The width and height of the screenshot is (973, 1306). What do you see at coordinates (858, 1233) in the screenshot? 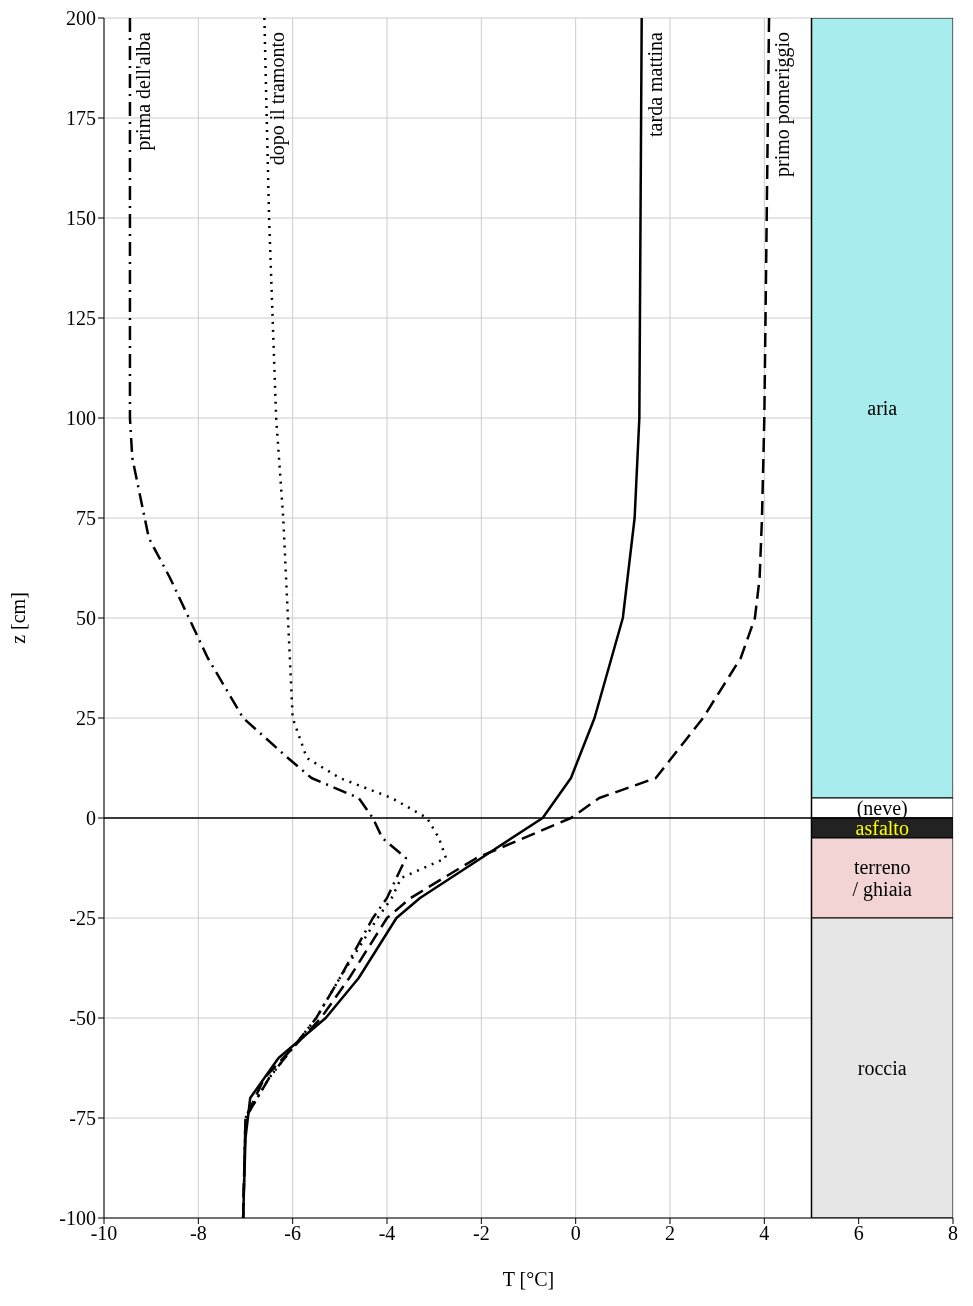
I see `x-tick-label: 6` at bounding box center [858, 1233].